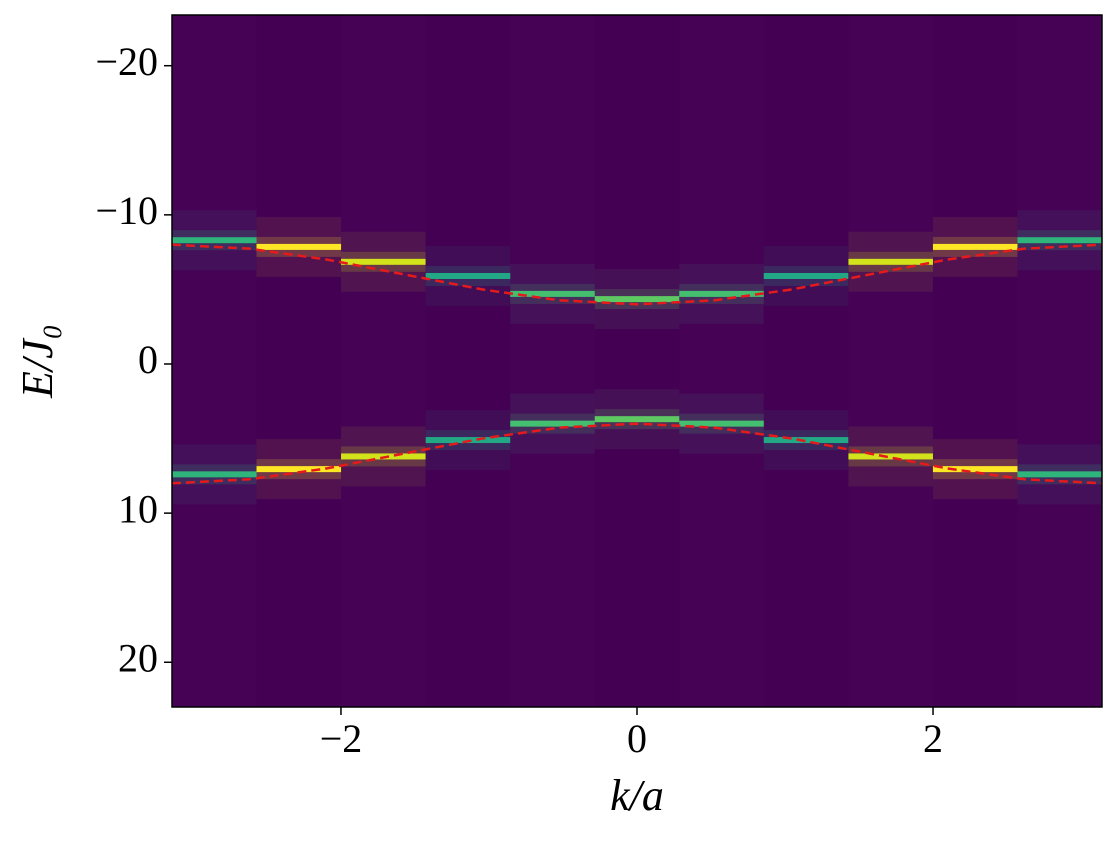 The width and height of the screenshot is (1117, 845). I want to click on y-tick-label: 20, so click(138, 657).